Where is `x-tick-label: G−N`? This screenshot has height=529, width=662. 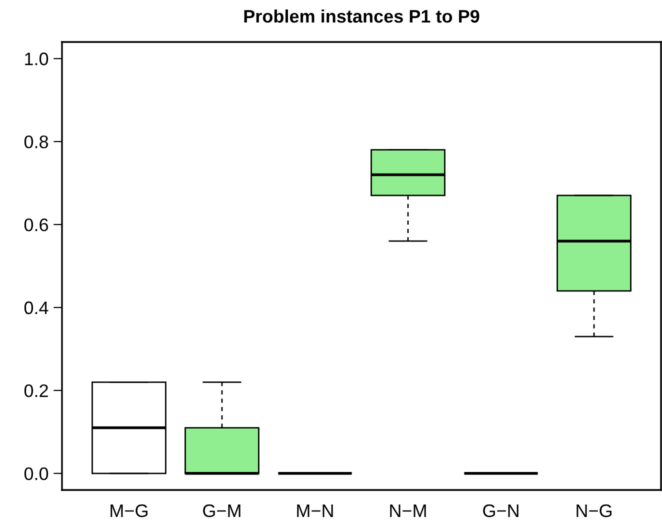 x-tick-label: G−N is located at coordinates (500, 511).